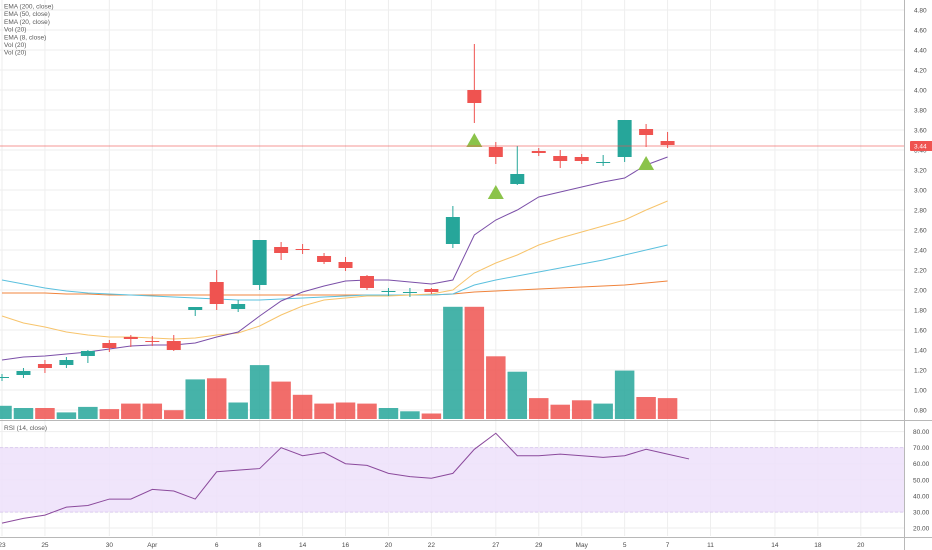 This screenshot has width=932, height=550. Describe the element at coordinates (346, 545) in the screenshot. I see `time-tick-label: 16` at that location.